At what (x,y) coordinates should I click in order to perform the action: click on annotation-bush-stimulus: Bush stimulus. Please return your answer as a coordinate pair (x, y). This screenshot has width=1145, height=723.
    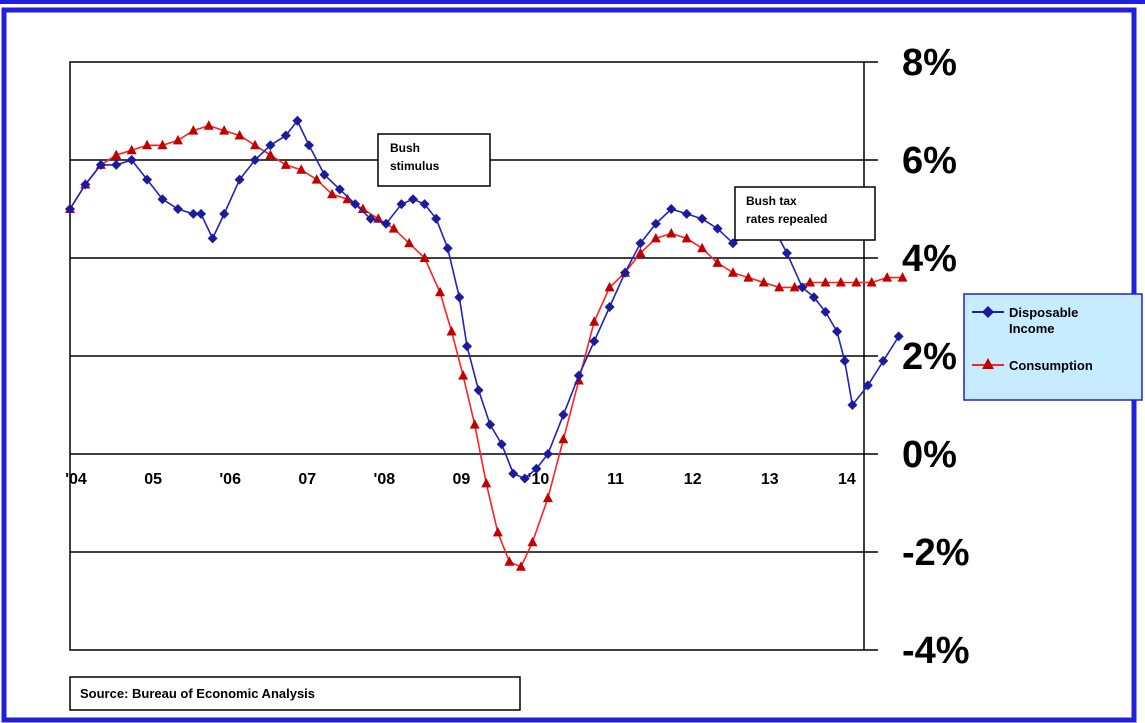
    Looking at the image, I should click on (434, 160).